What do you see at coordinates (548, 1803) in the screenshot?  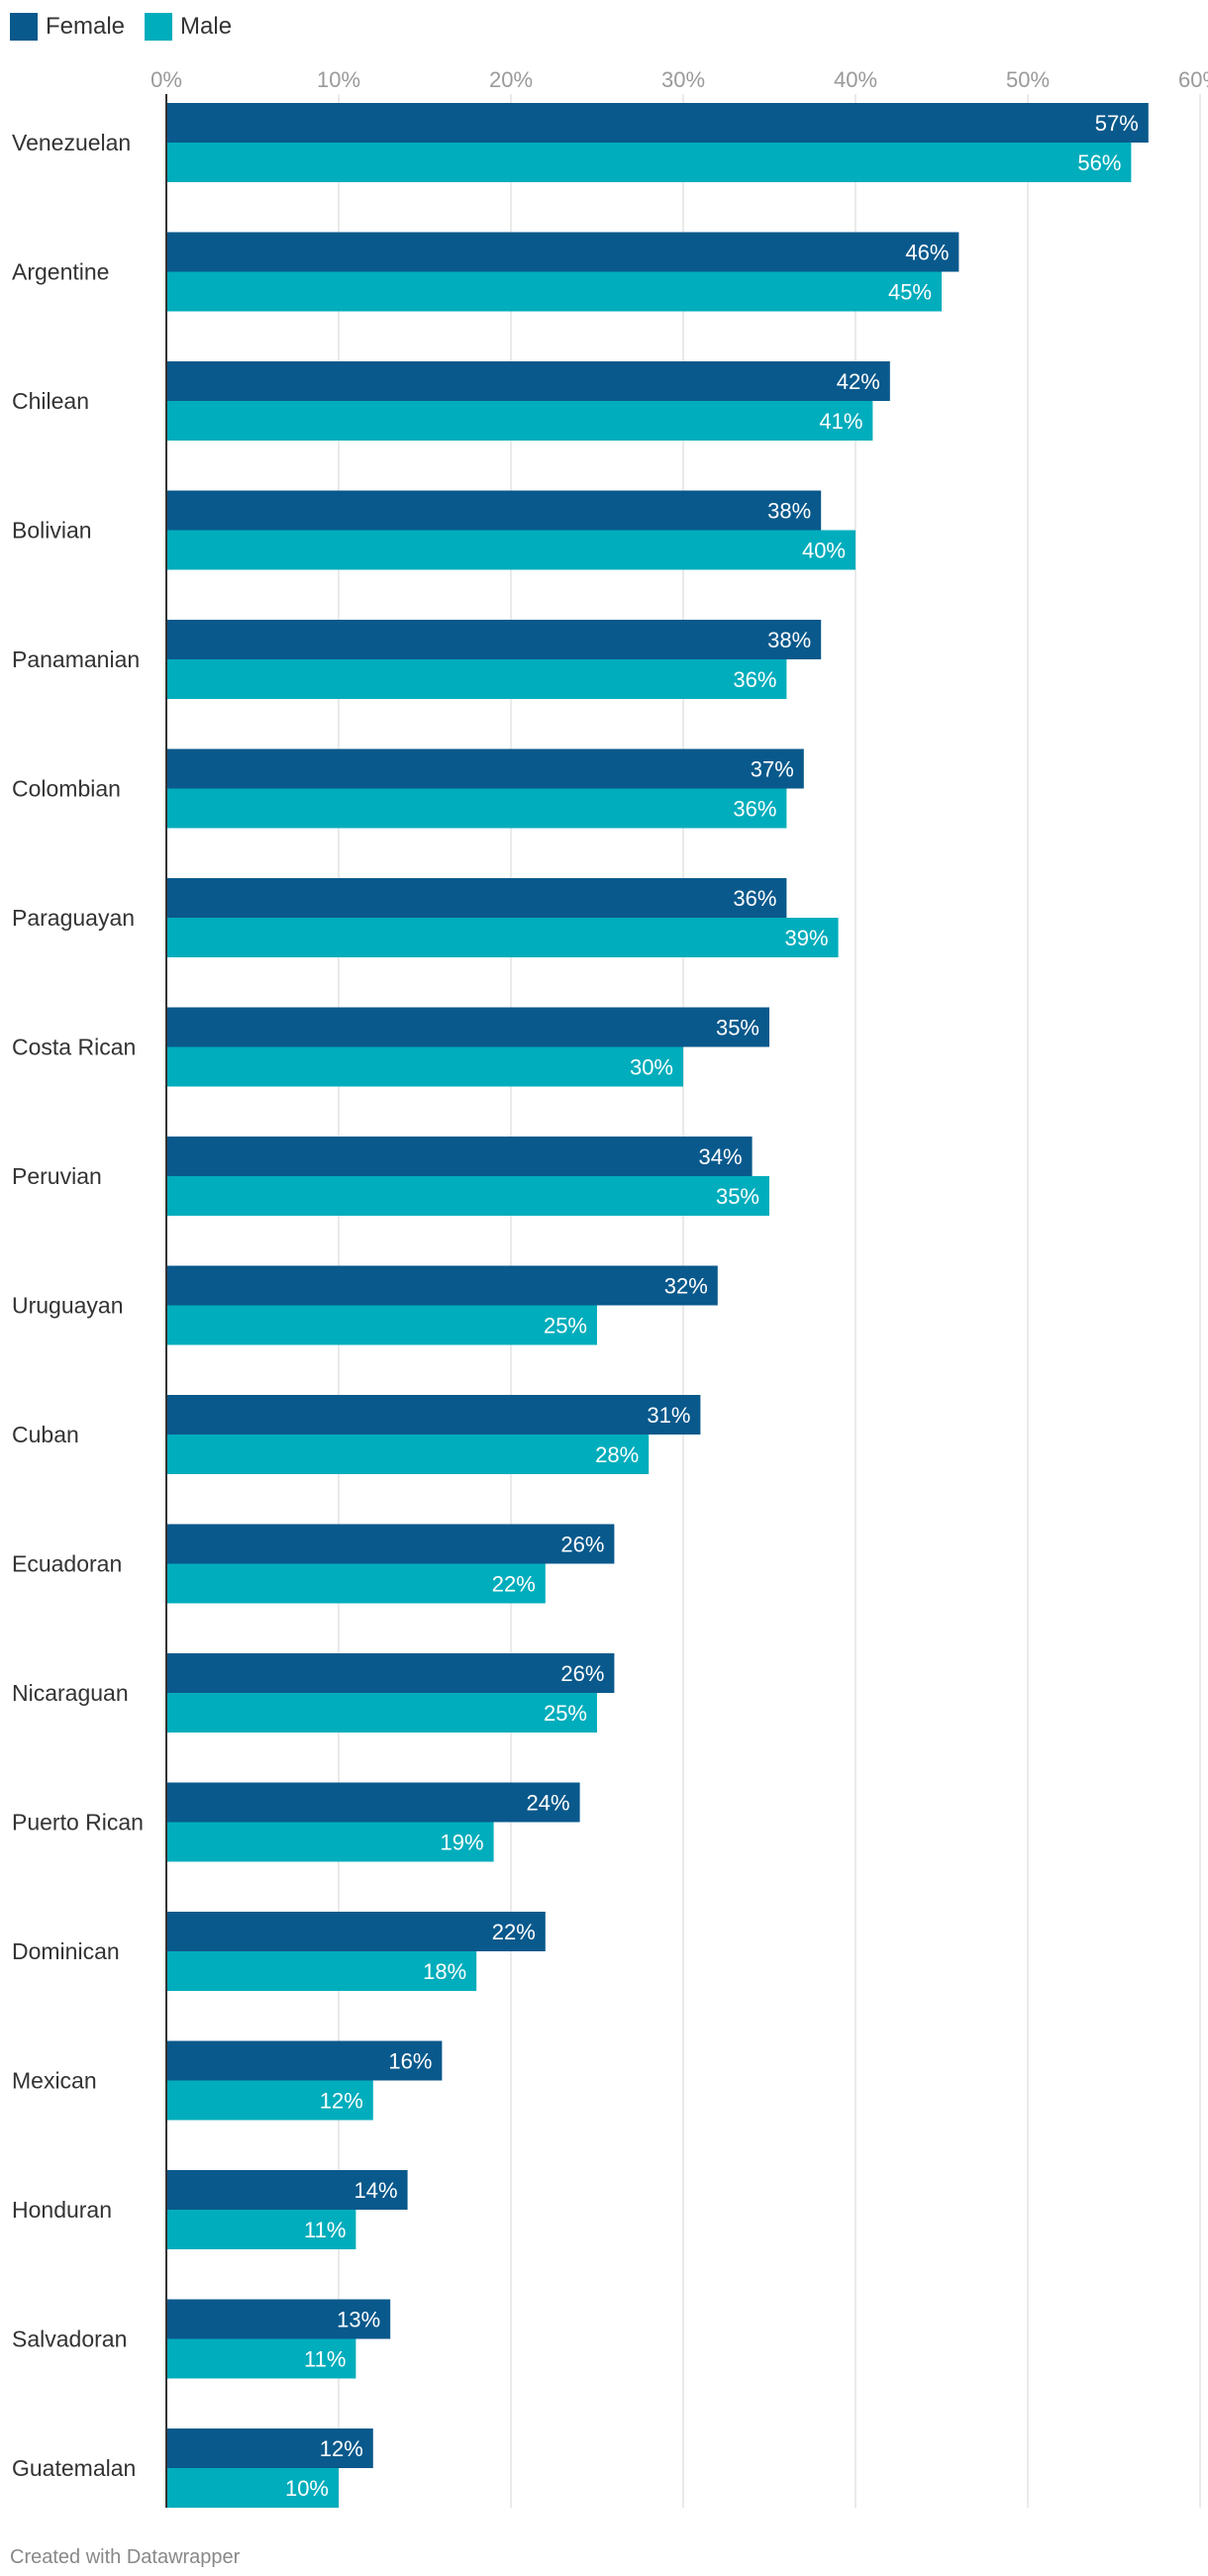 I see `data-label: 24%` at bounding box center [548, 1803].